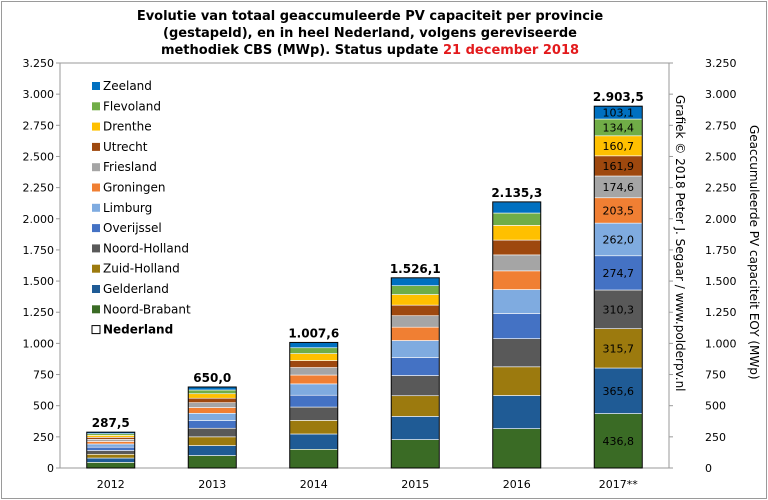  What do you see at coordinates (715, 437) in the screenshot?
I see `right-tick-label: 250` at bounding box center [715, 437].